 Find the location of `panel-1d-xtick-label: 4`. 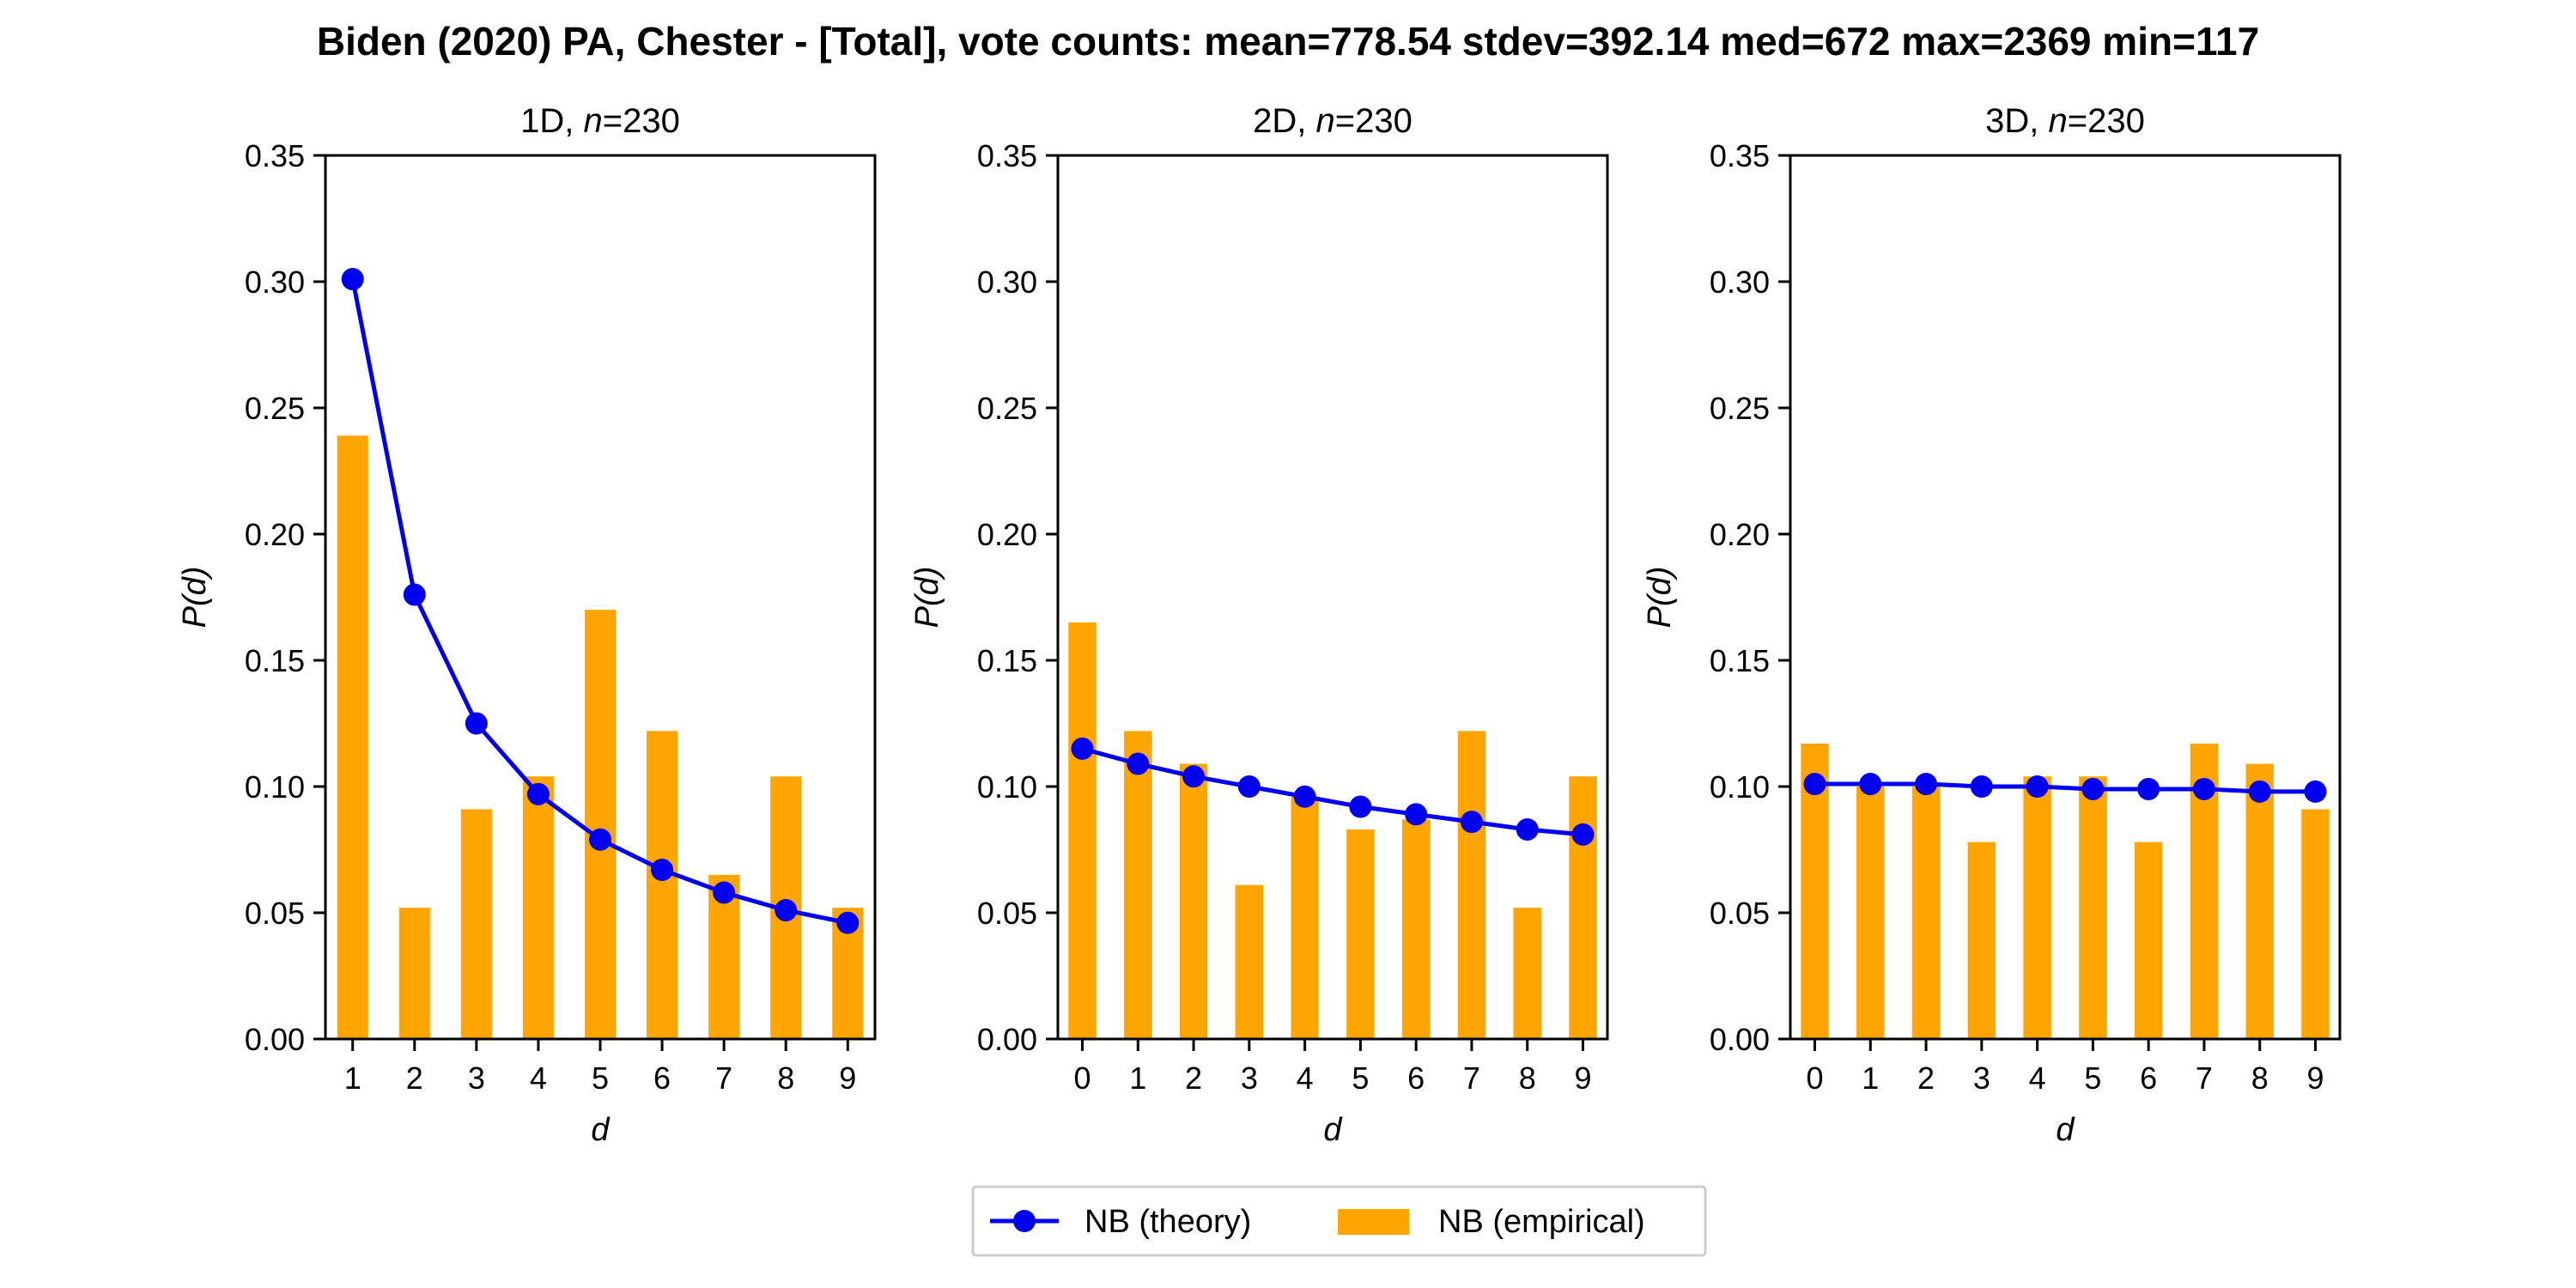

panel-1d-xtick-label: 4 is located at coordinates (538, 1078).